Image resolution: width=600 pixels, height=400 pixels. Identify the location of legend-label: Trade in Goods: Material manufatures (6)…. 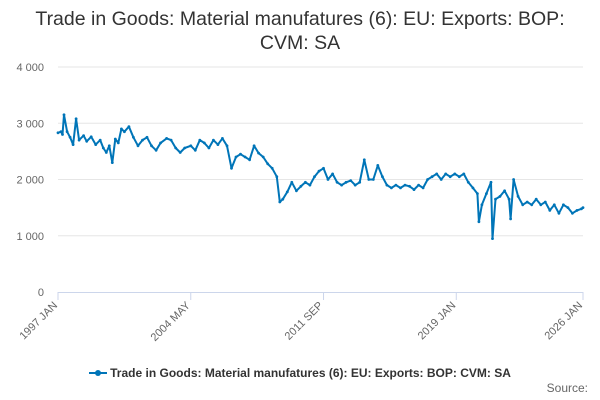
(310, 372).